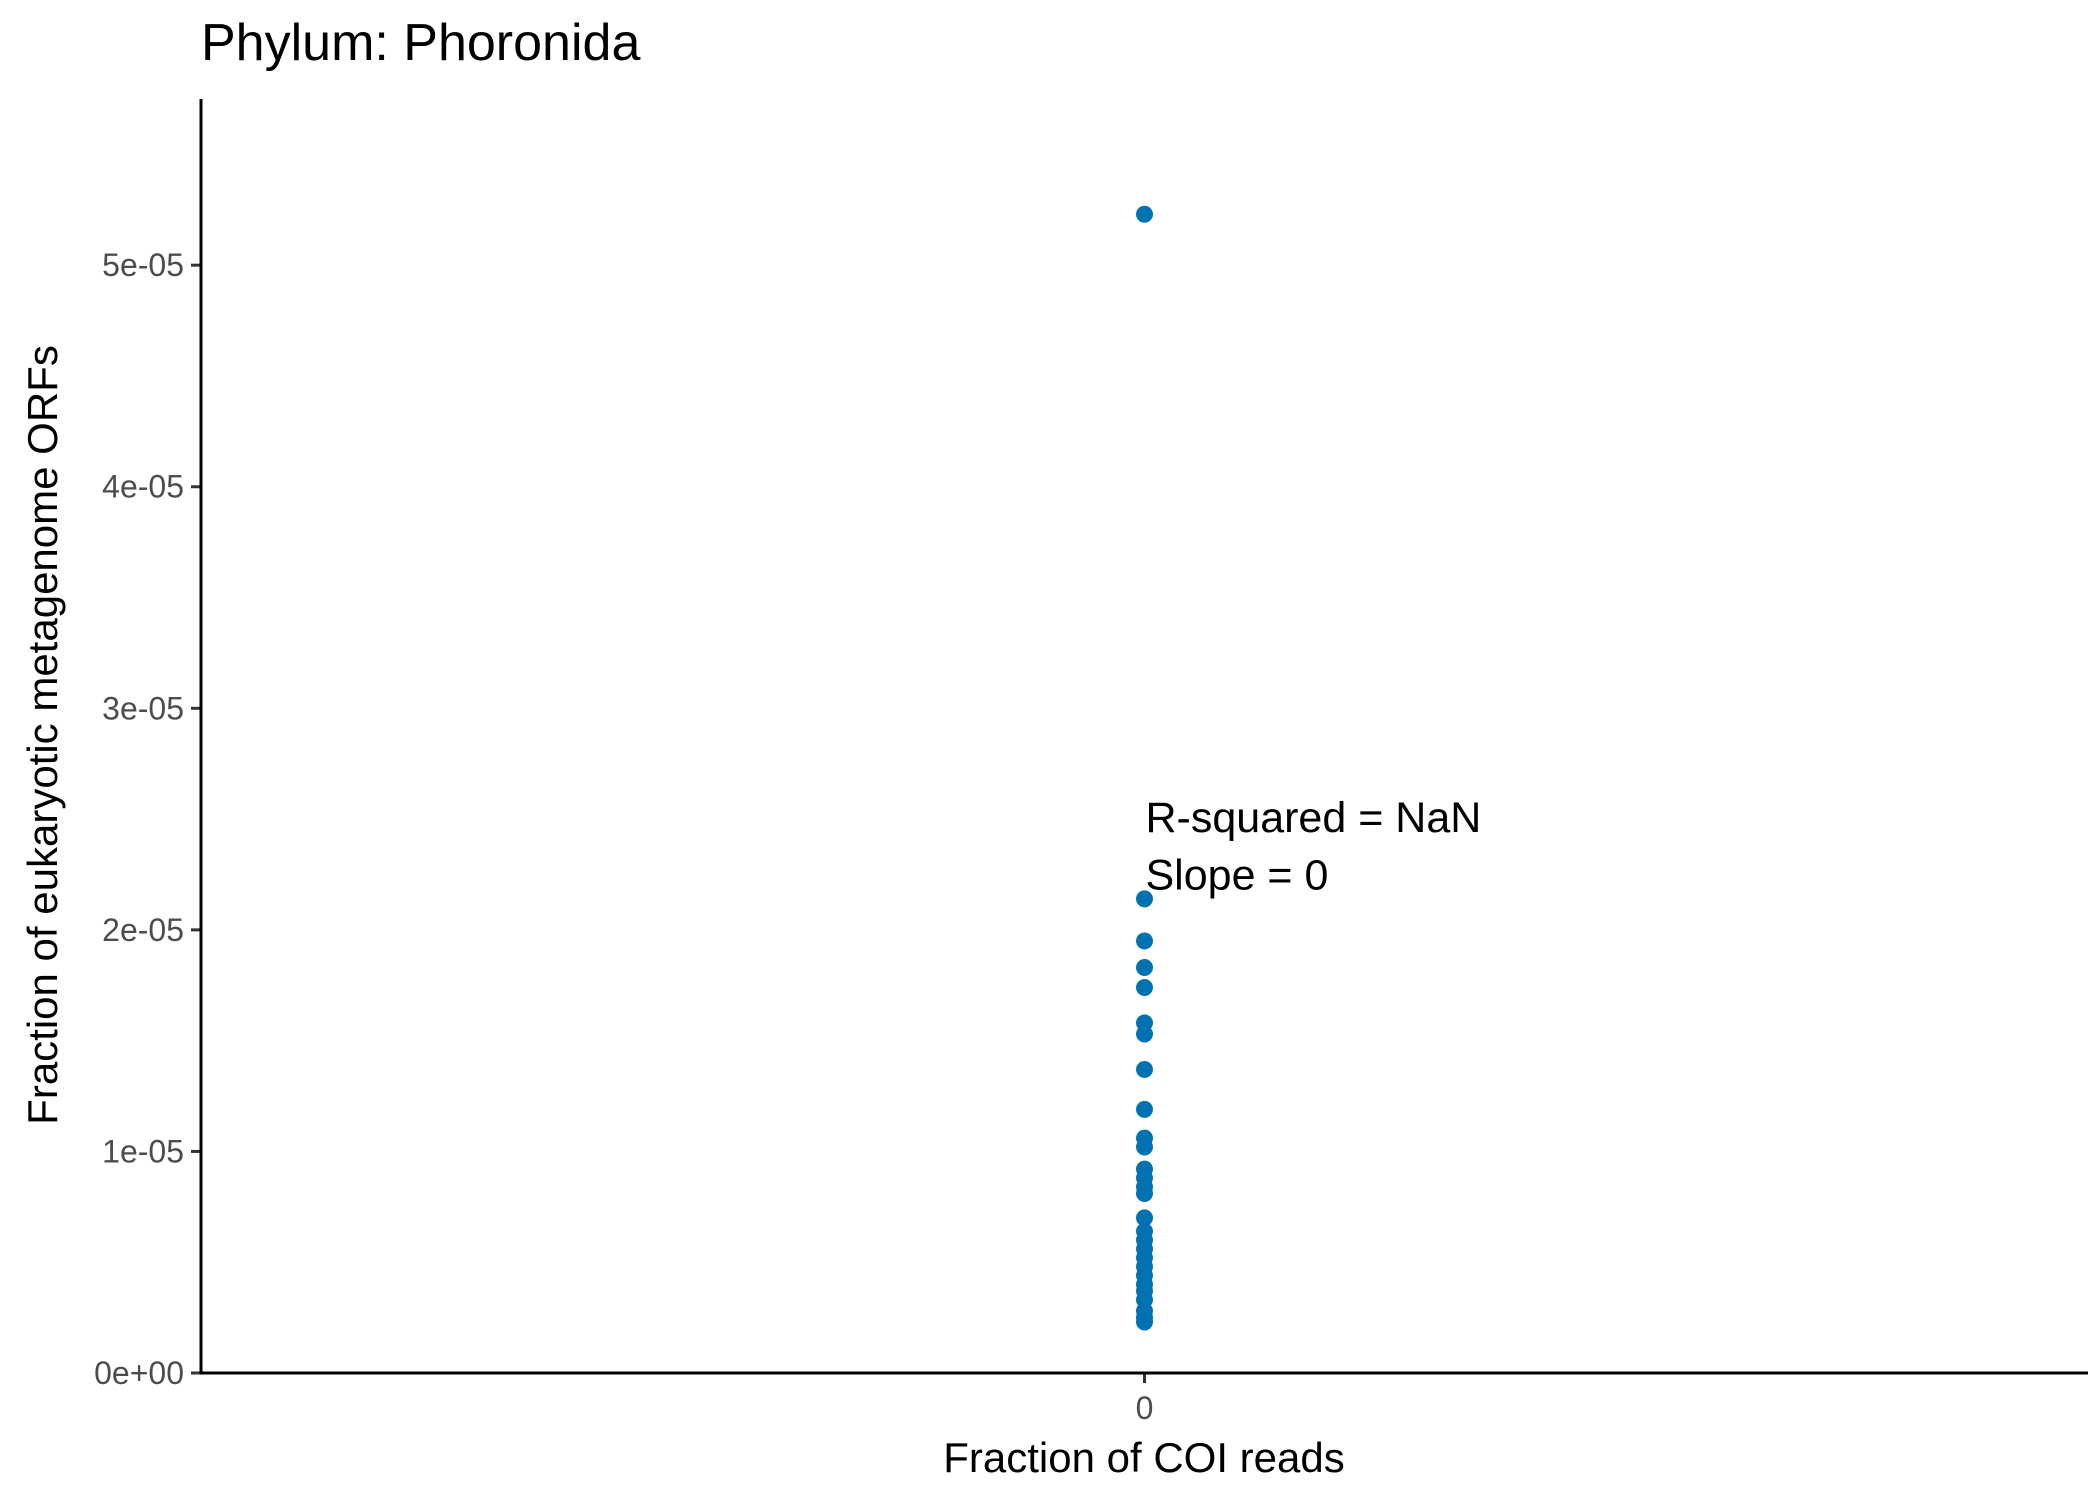 Image resolution: width=2100 pixels, height=1500 pixels. I want to click on x-axis-label: Fraction of COI reads, so click(1143, 1457).